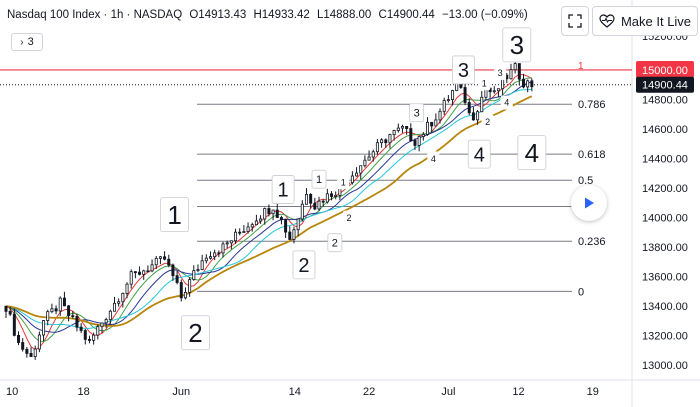  What do you see at coordinates (369, 392) in the screenshot?
I see `x-tick-label: 22` at bounding box center [369, 392].